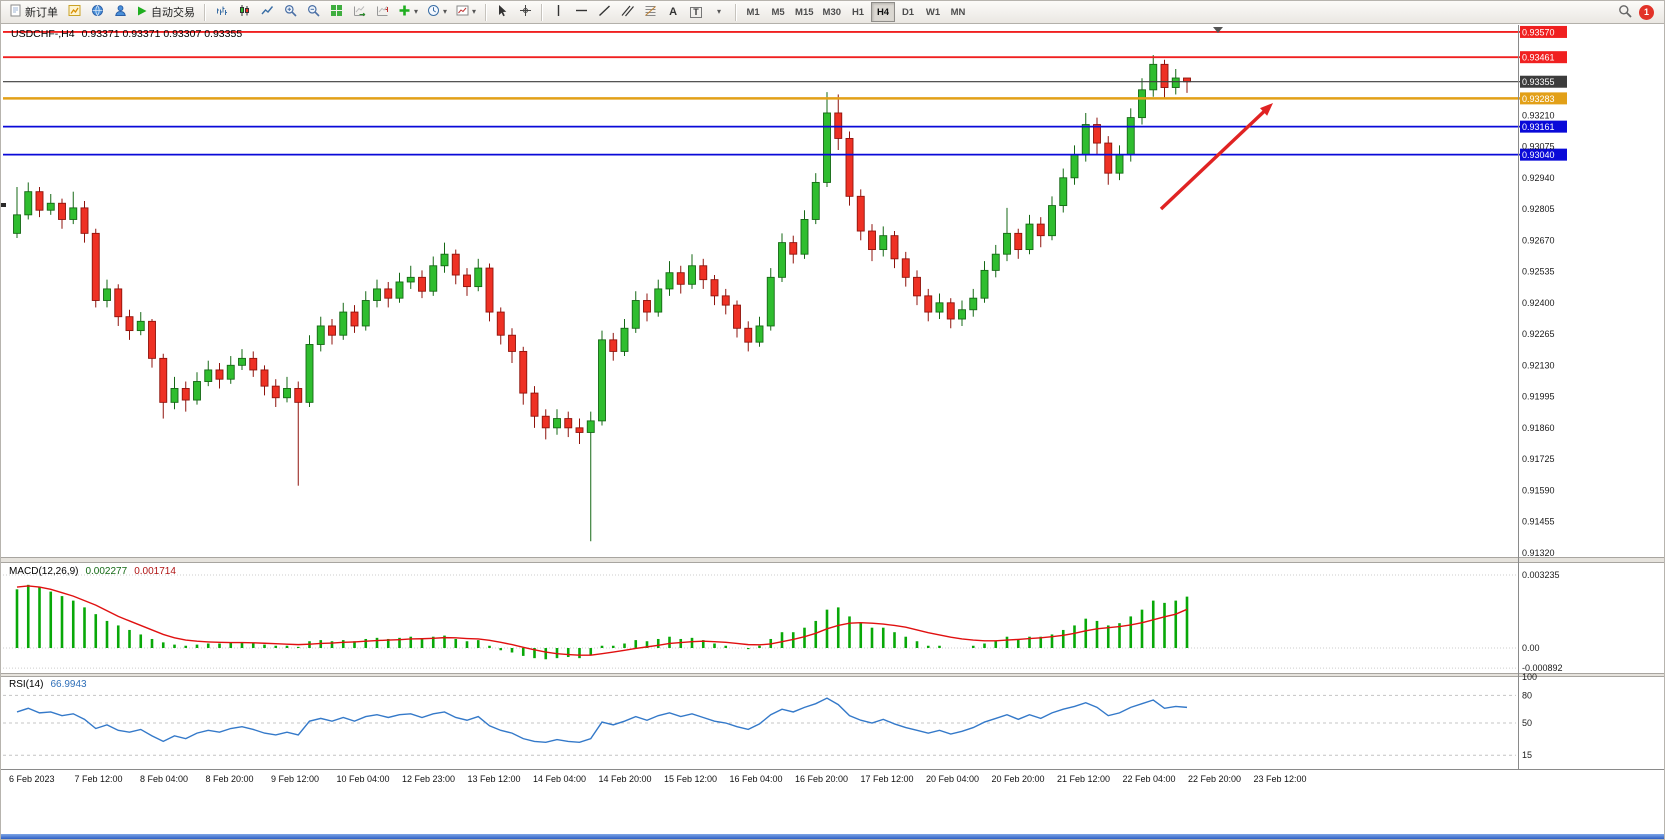  I want to click on autotrading-button: 自动交易, so click(165, 12).